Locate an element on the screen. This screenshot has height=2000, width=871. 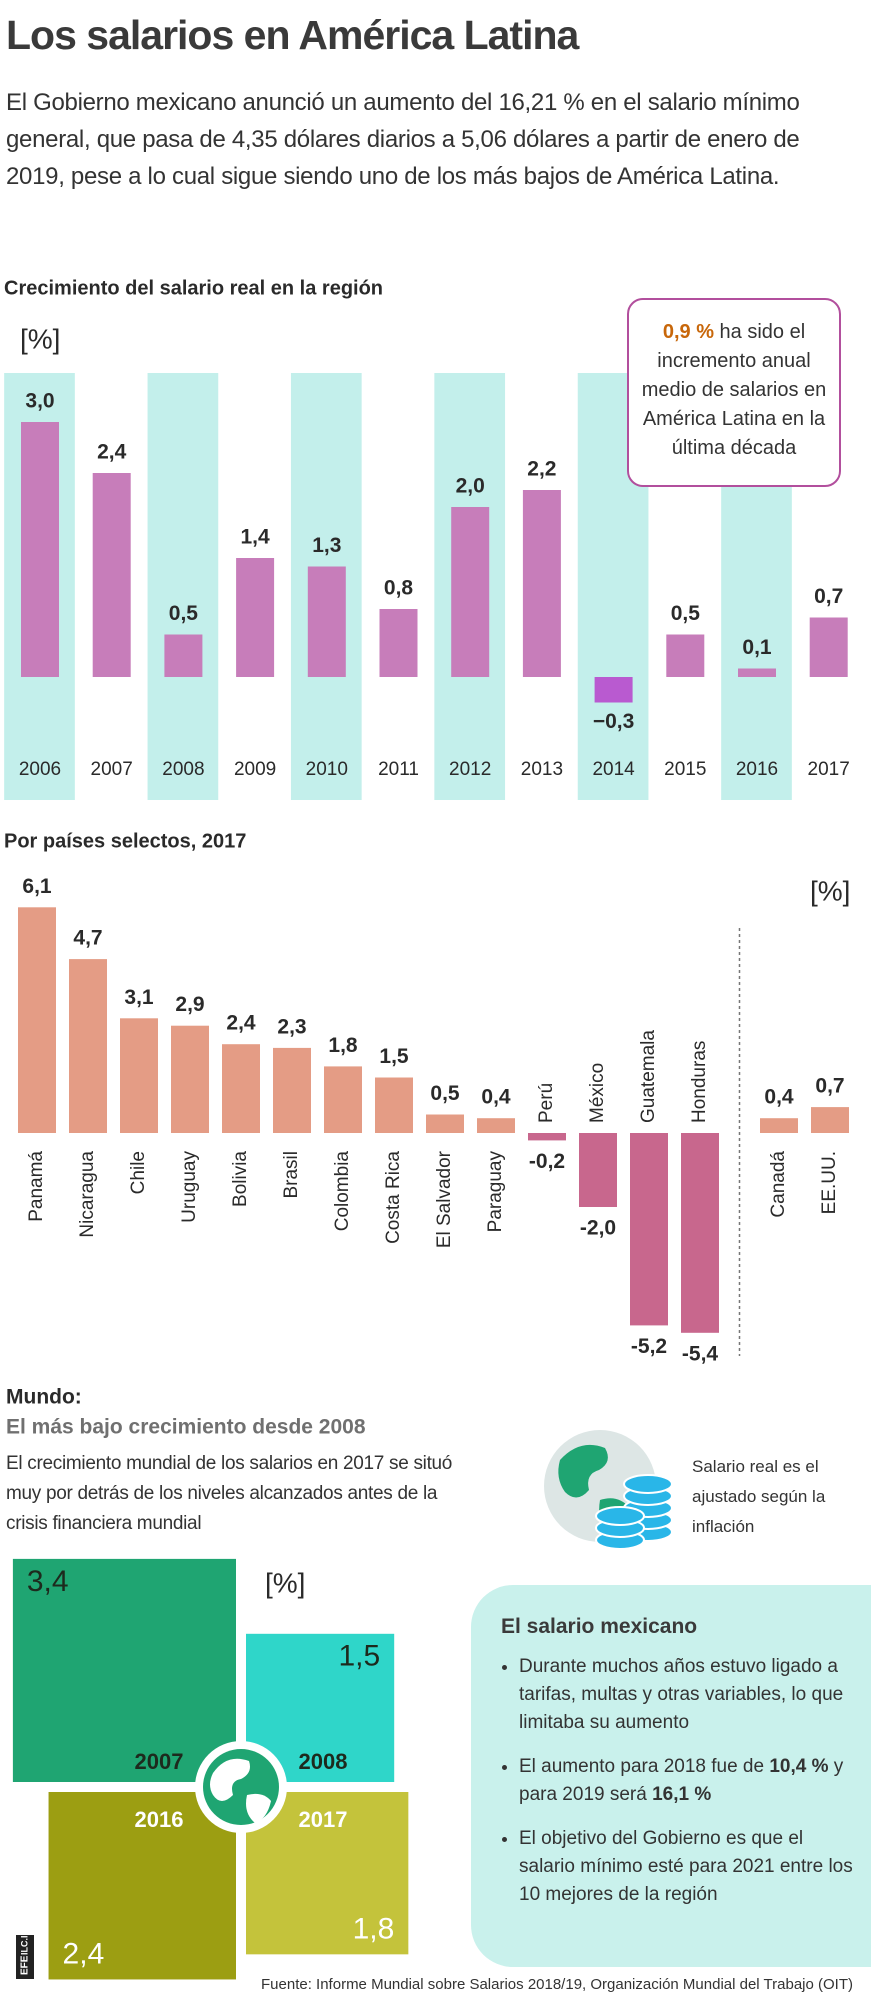
category-label: 2015 is located at coordinates (685, 769).